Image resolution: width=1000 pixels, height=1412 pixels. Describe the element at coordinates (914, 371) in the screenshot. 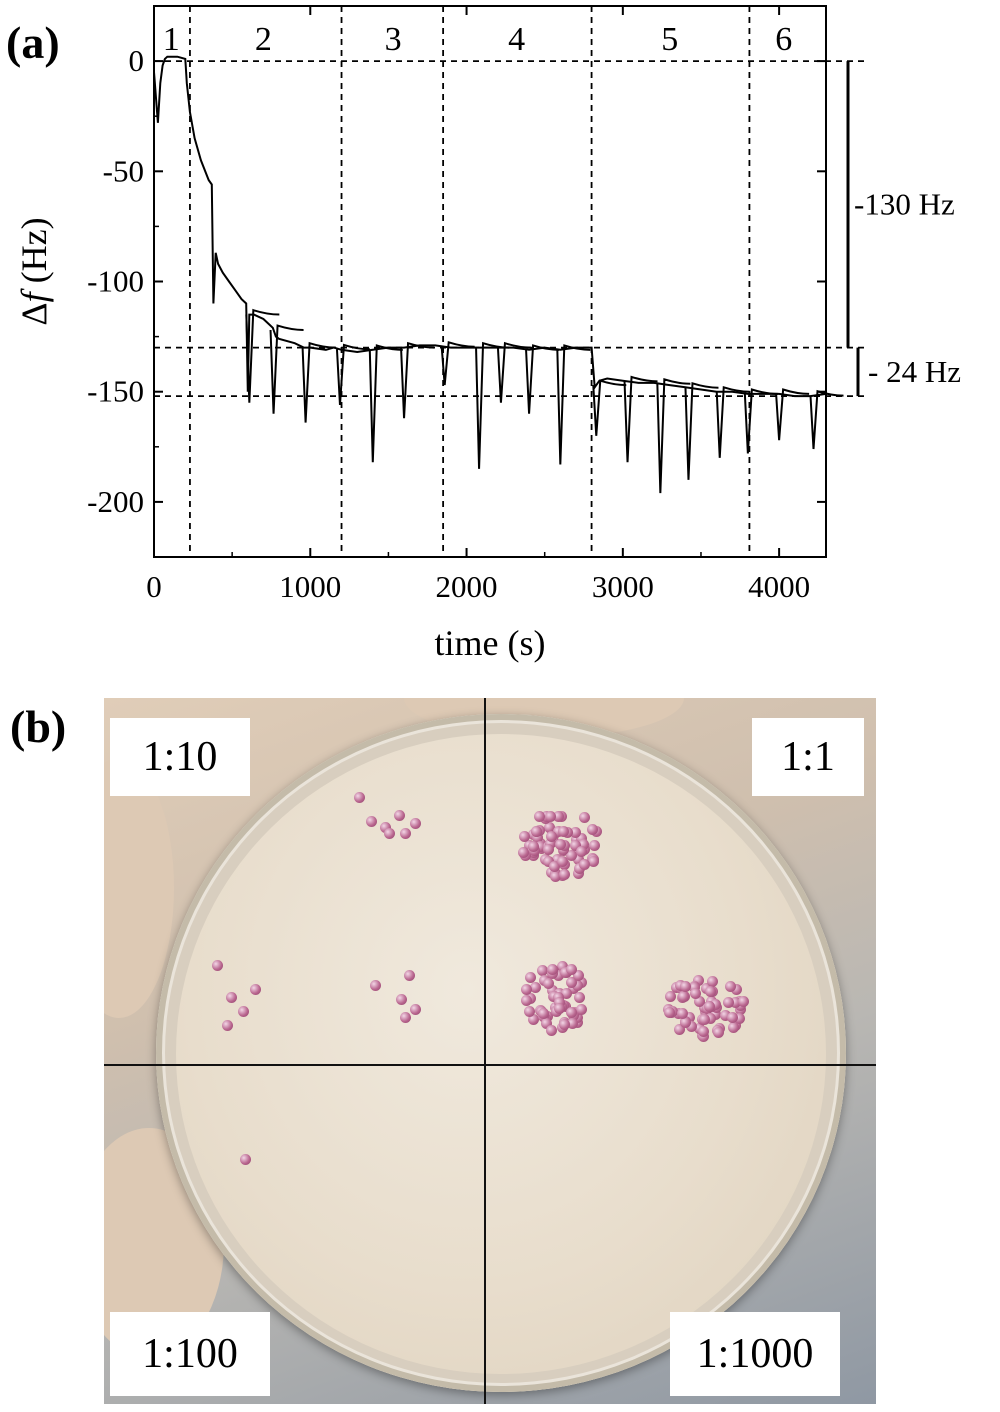

I see `annotation-label-24: - 24 Hz` at that location.